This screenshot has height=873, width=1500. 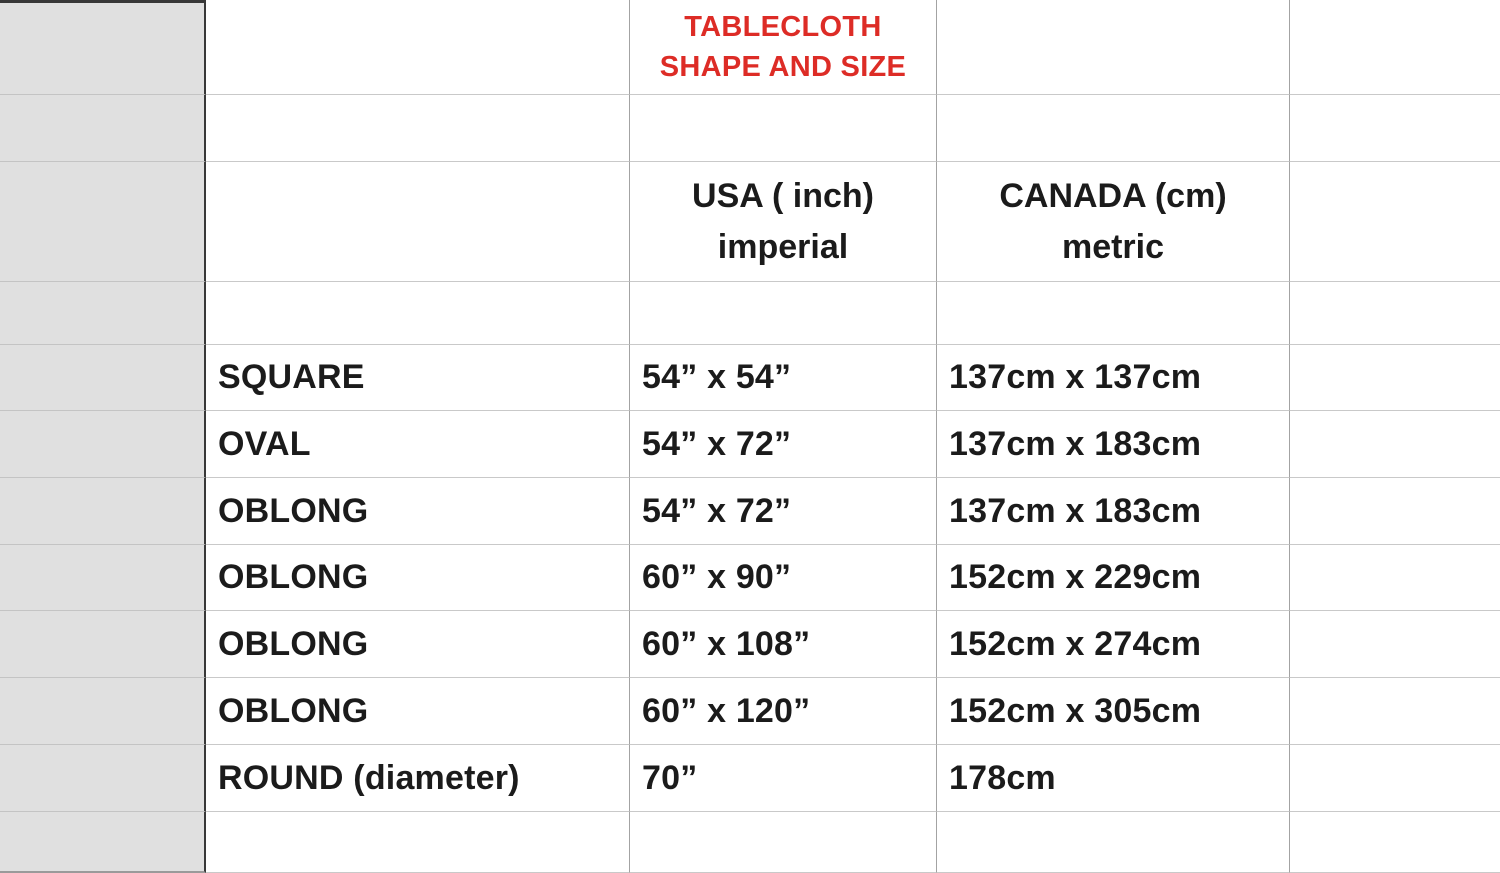 I want to click on canada-size-cell: 152cm x 305cm, so click(x=1113, y=711).